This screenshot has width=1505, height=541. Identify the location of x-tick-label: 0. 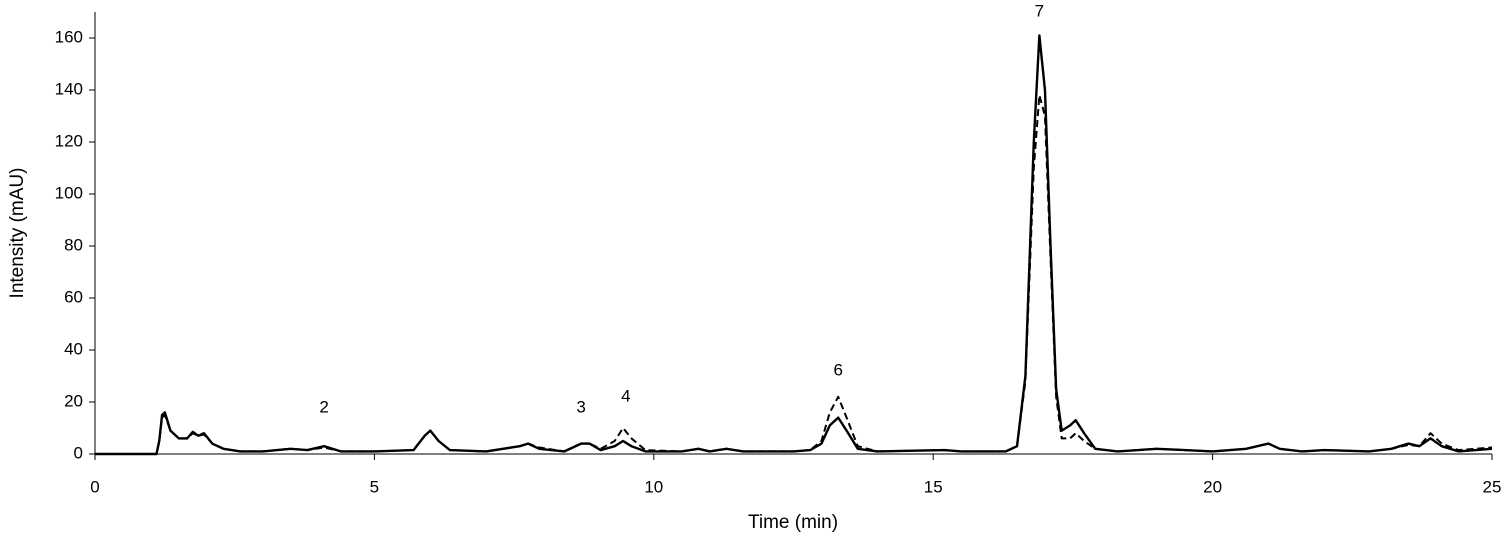
(94, 486).